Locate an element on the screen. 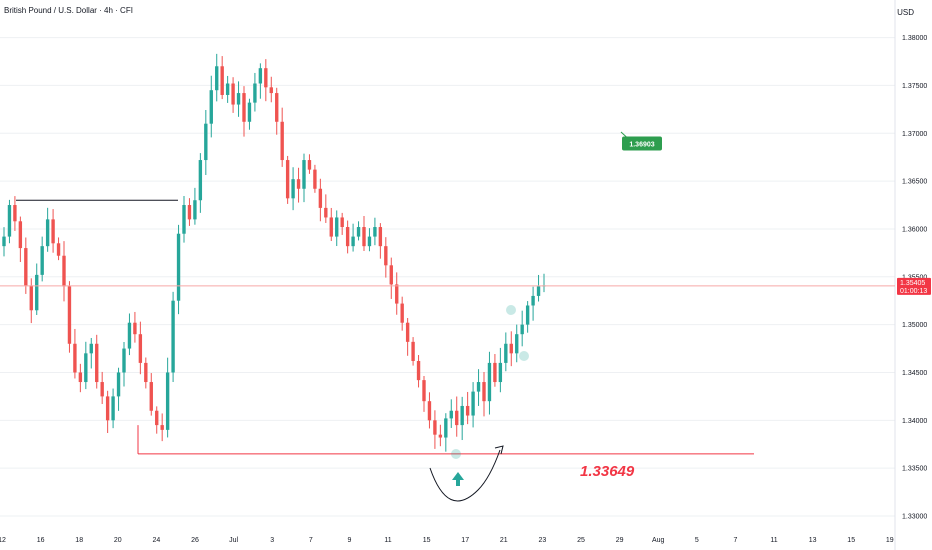 The image size is (932, 550). price-tick-label: 1.35000 is located at coordinates (914, 325).